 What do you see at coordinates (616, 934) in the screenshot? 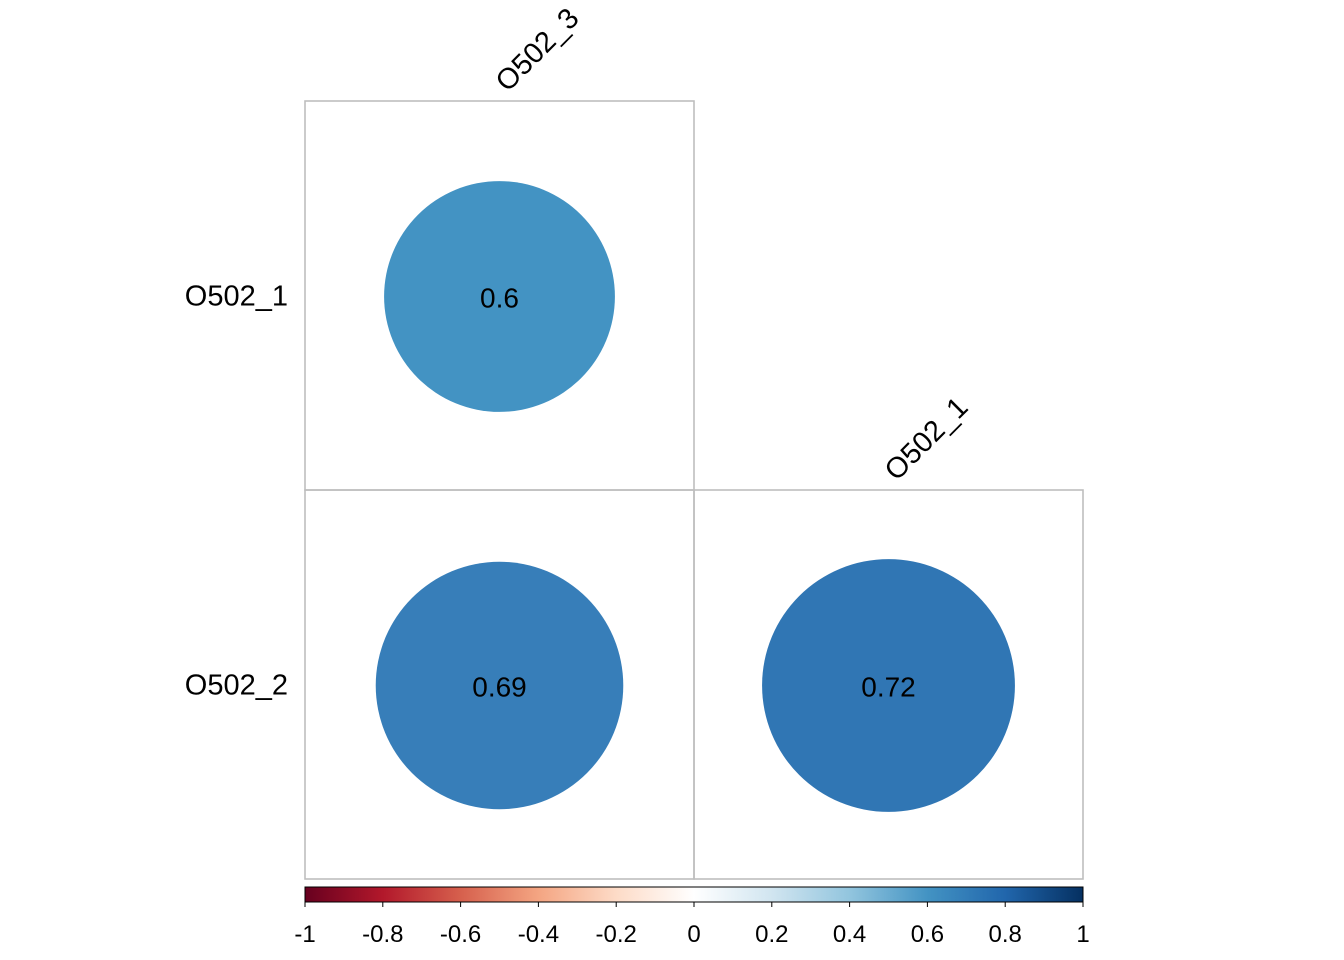
I see `colorbar-tick-label: -0.2` at bounding box center [616, 934].